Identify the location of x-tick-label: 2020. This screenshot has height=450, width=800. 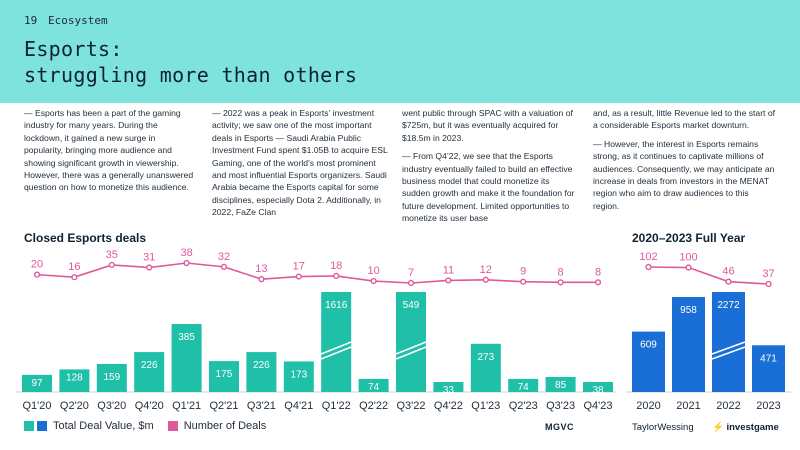
(648, 406).